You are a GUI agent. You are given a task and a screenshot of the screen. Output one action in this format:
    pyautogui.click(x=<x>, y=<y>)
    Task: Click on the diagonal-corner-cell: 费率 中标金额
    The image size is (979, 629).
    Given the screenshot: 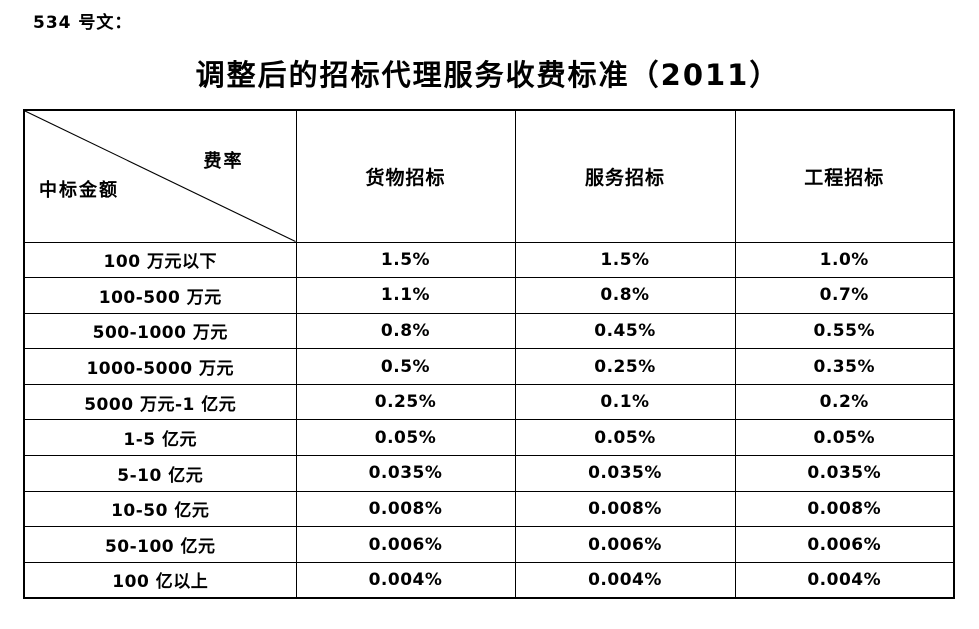 What is the action you would take?
    pyautogui.click(x=160, y=176)
    